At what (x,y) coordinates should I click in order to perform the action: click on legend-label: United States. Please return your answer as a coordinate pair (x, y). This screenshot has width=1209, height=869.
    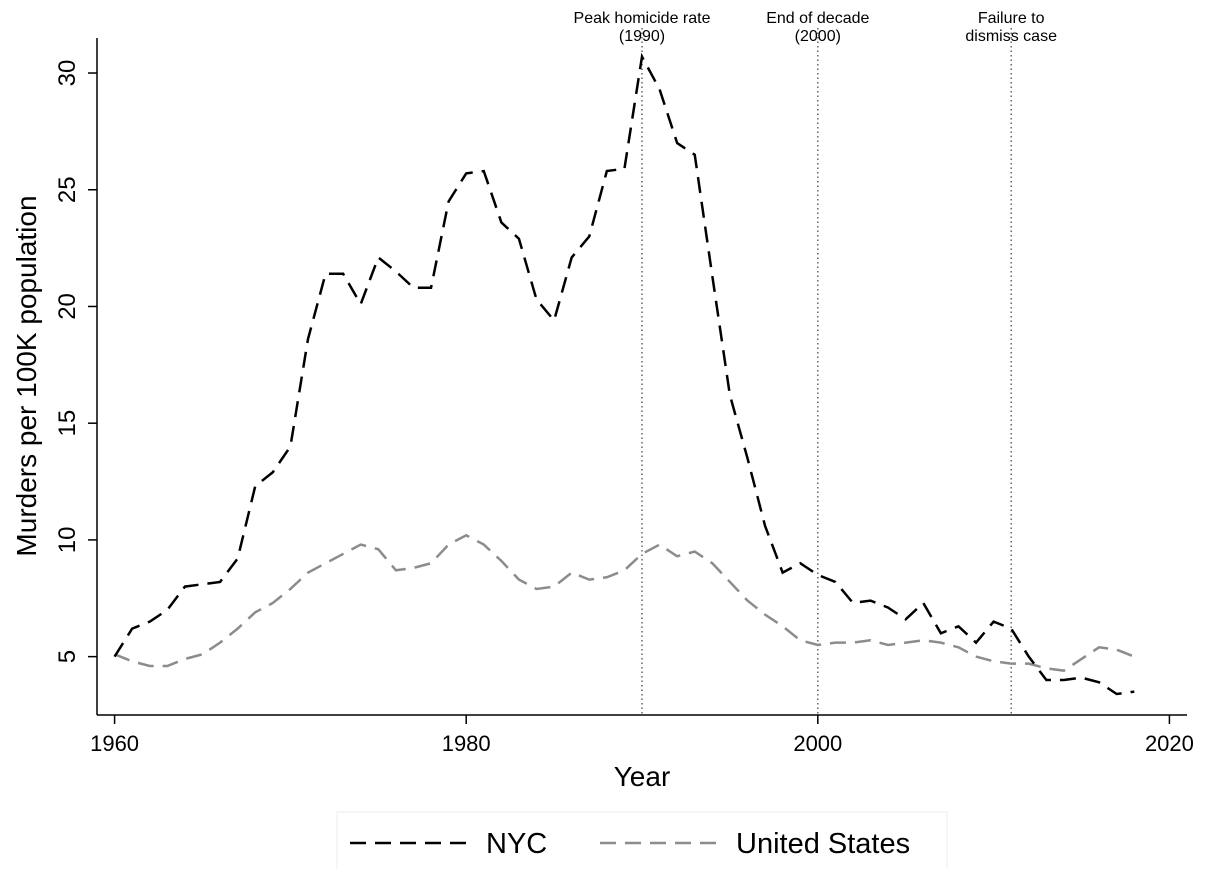
    Looking at the image, I should click on (823, 844).